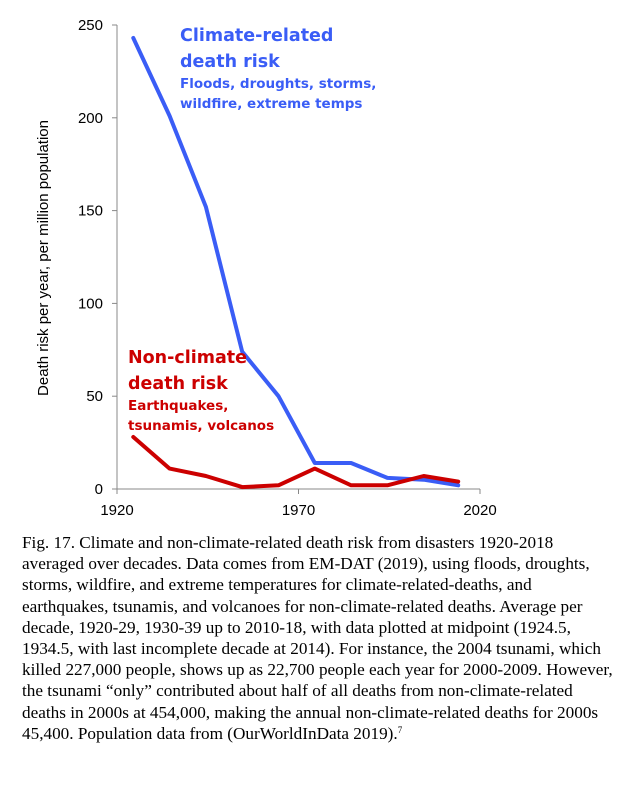  What do you see at coordinates (271, 104) in the screenshot?
I see `climate-subtitle-line2: wildfire, extreme temps` at bounding box center [271, 104].